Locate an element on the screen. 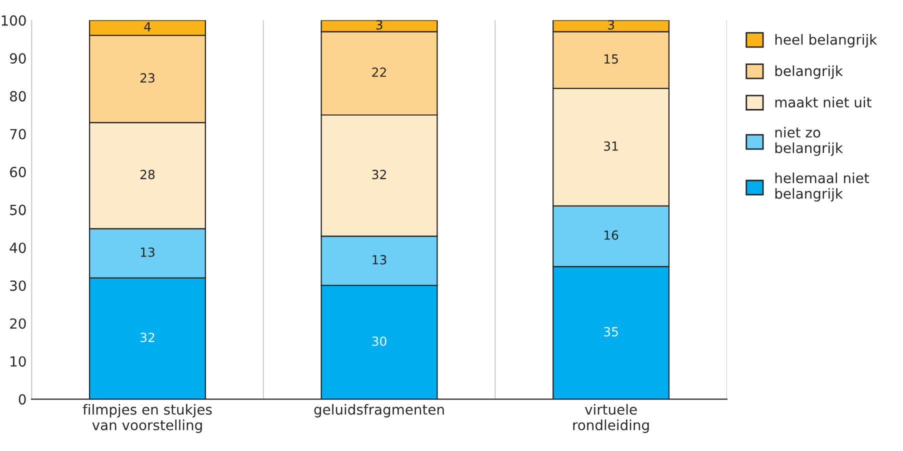 Image resolution: width=903 pixels, height=451 pixels. y-tick-label: 50 is located at coordinates (18, 210).